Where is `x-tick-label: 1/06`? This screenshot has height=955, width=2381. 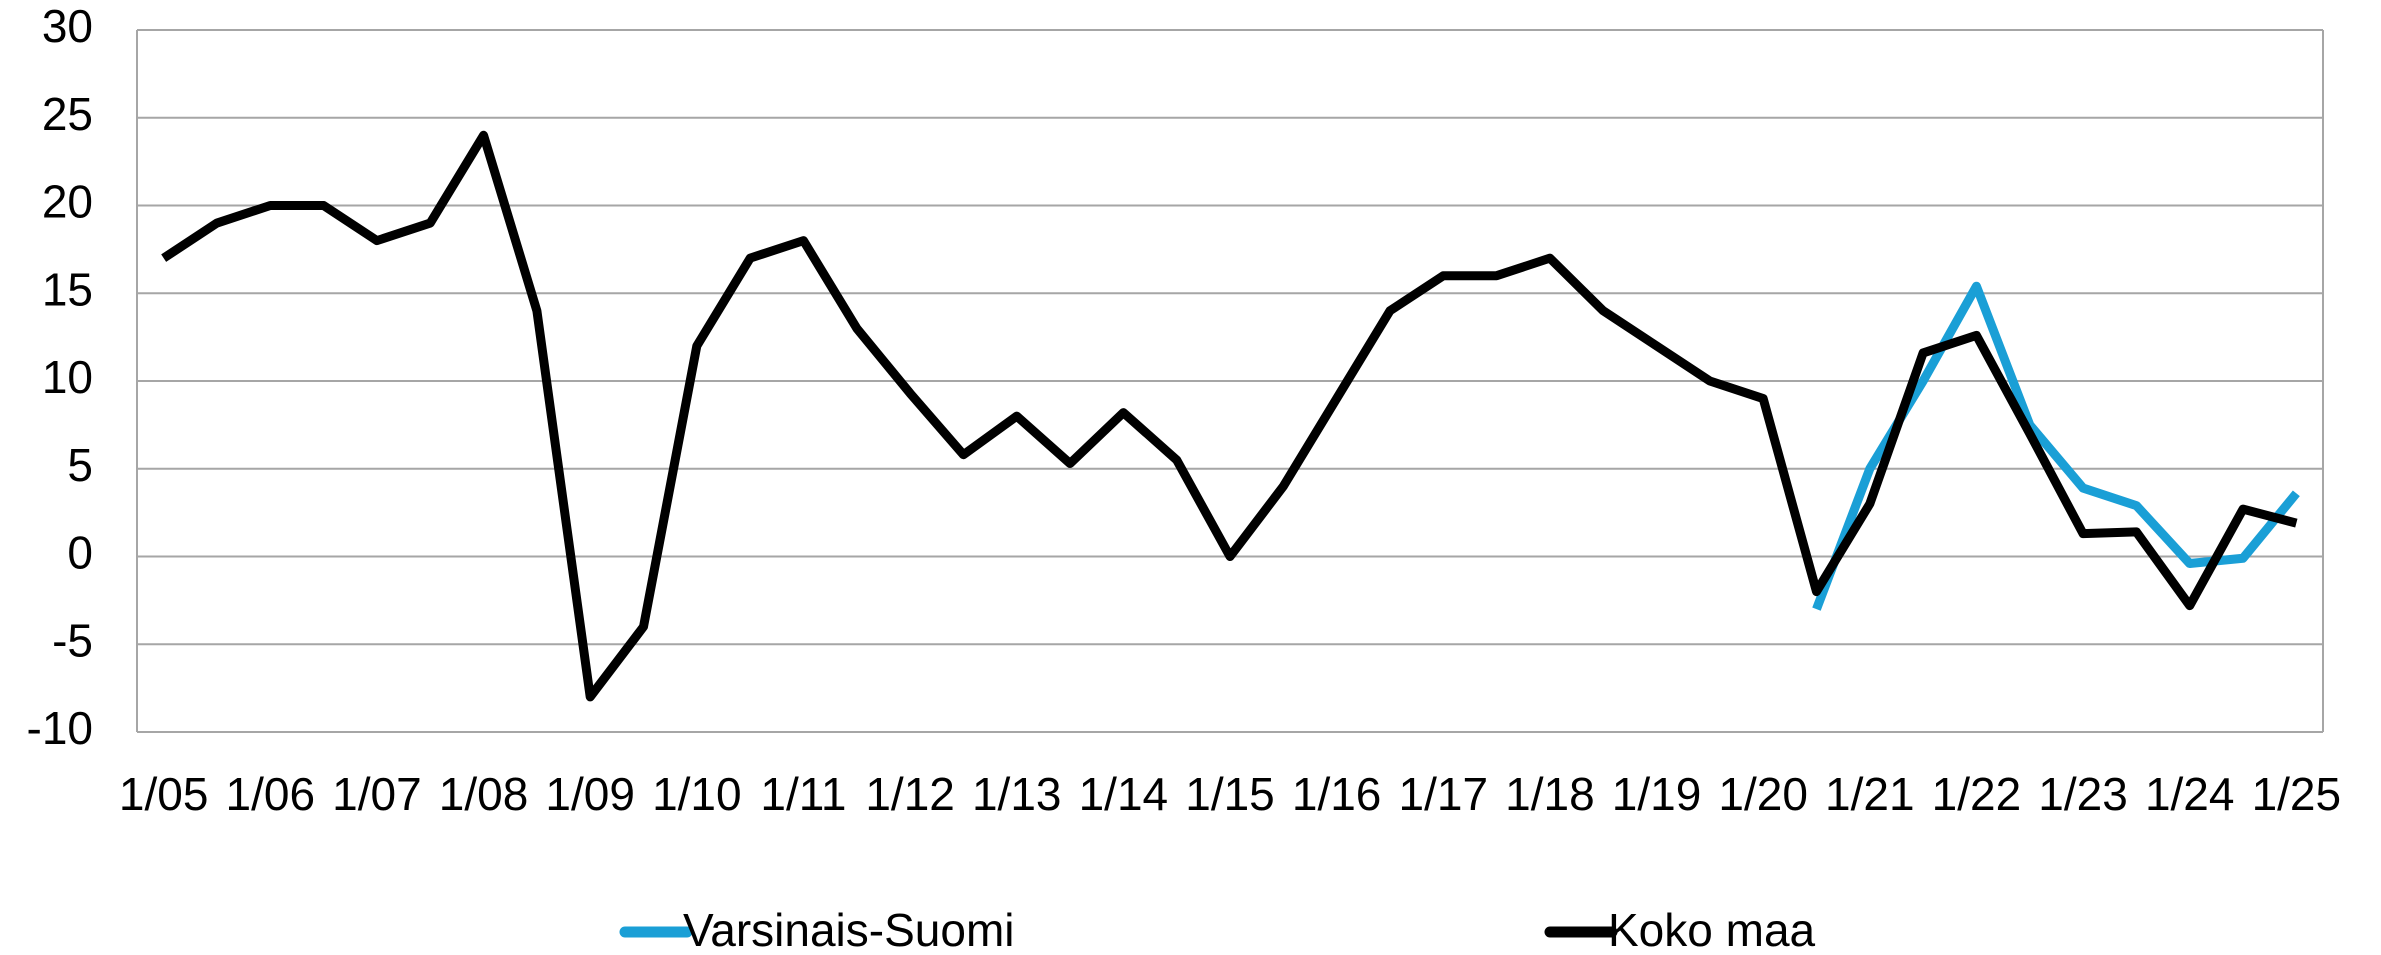 x-tick-label: 1/06 is located at coordinates (271, 794).